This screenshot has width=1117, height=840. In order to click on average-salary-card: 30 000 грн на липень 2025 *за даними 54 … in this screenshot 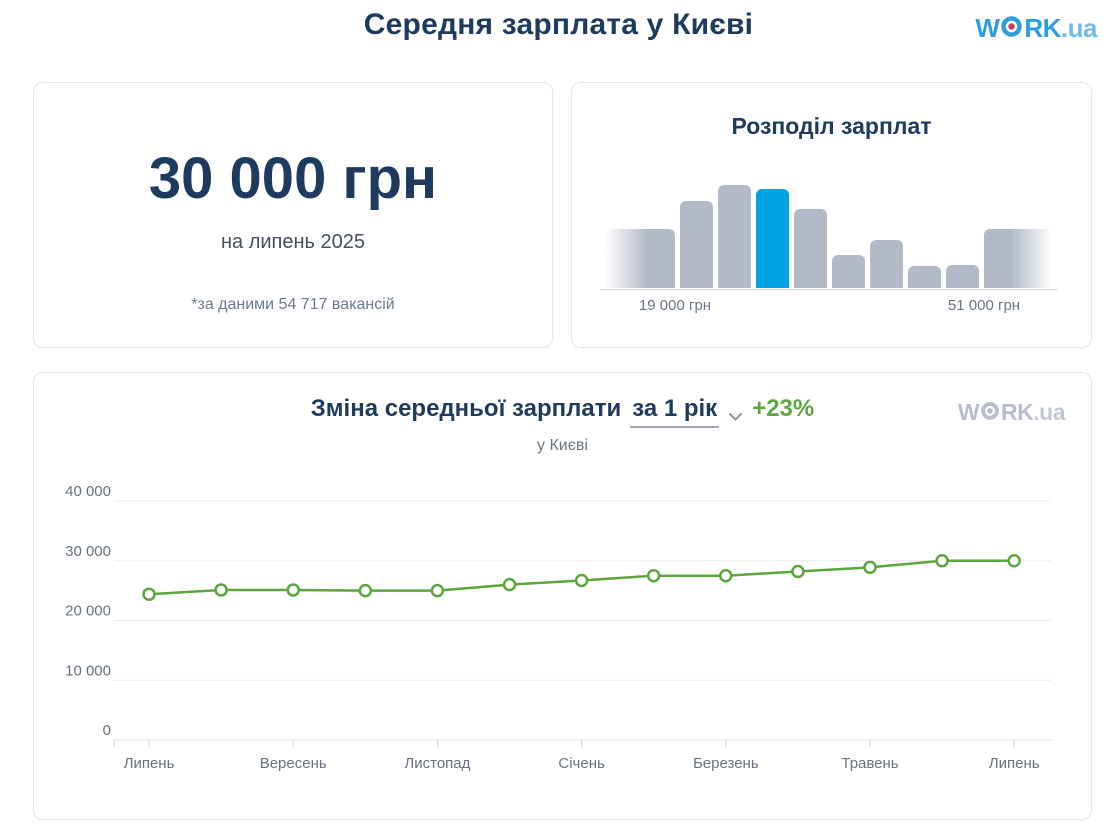, I will do `click(293, 215)`.